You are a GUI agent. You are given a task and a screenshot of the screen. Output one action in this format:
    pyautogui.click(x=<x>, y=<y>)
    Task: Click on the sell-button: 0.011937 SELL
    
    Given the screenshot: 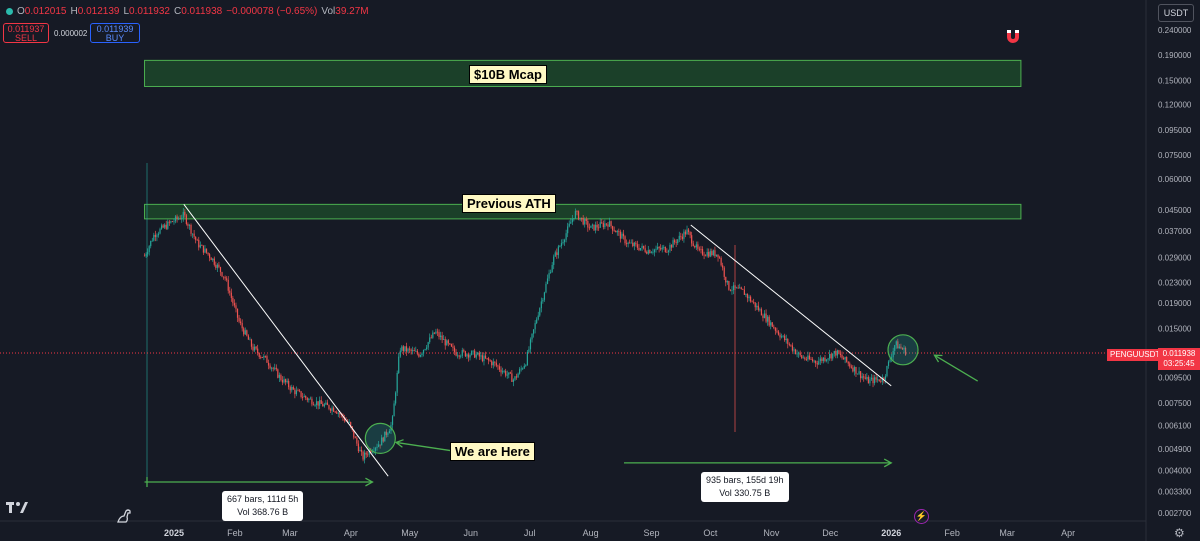 What is the action you would take?
    pyautogui.click(x=26, y=33)
    